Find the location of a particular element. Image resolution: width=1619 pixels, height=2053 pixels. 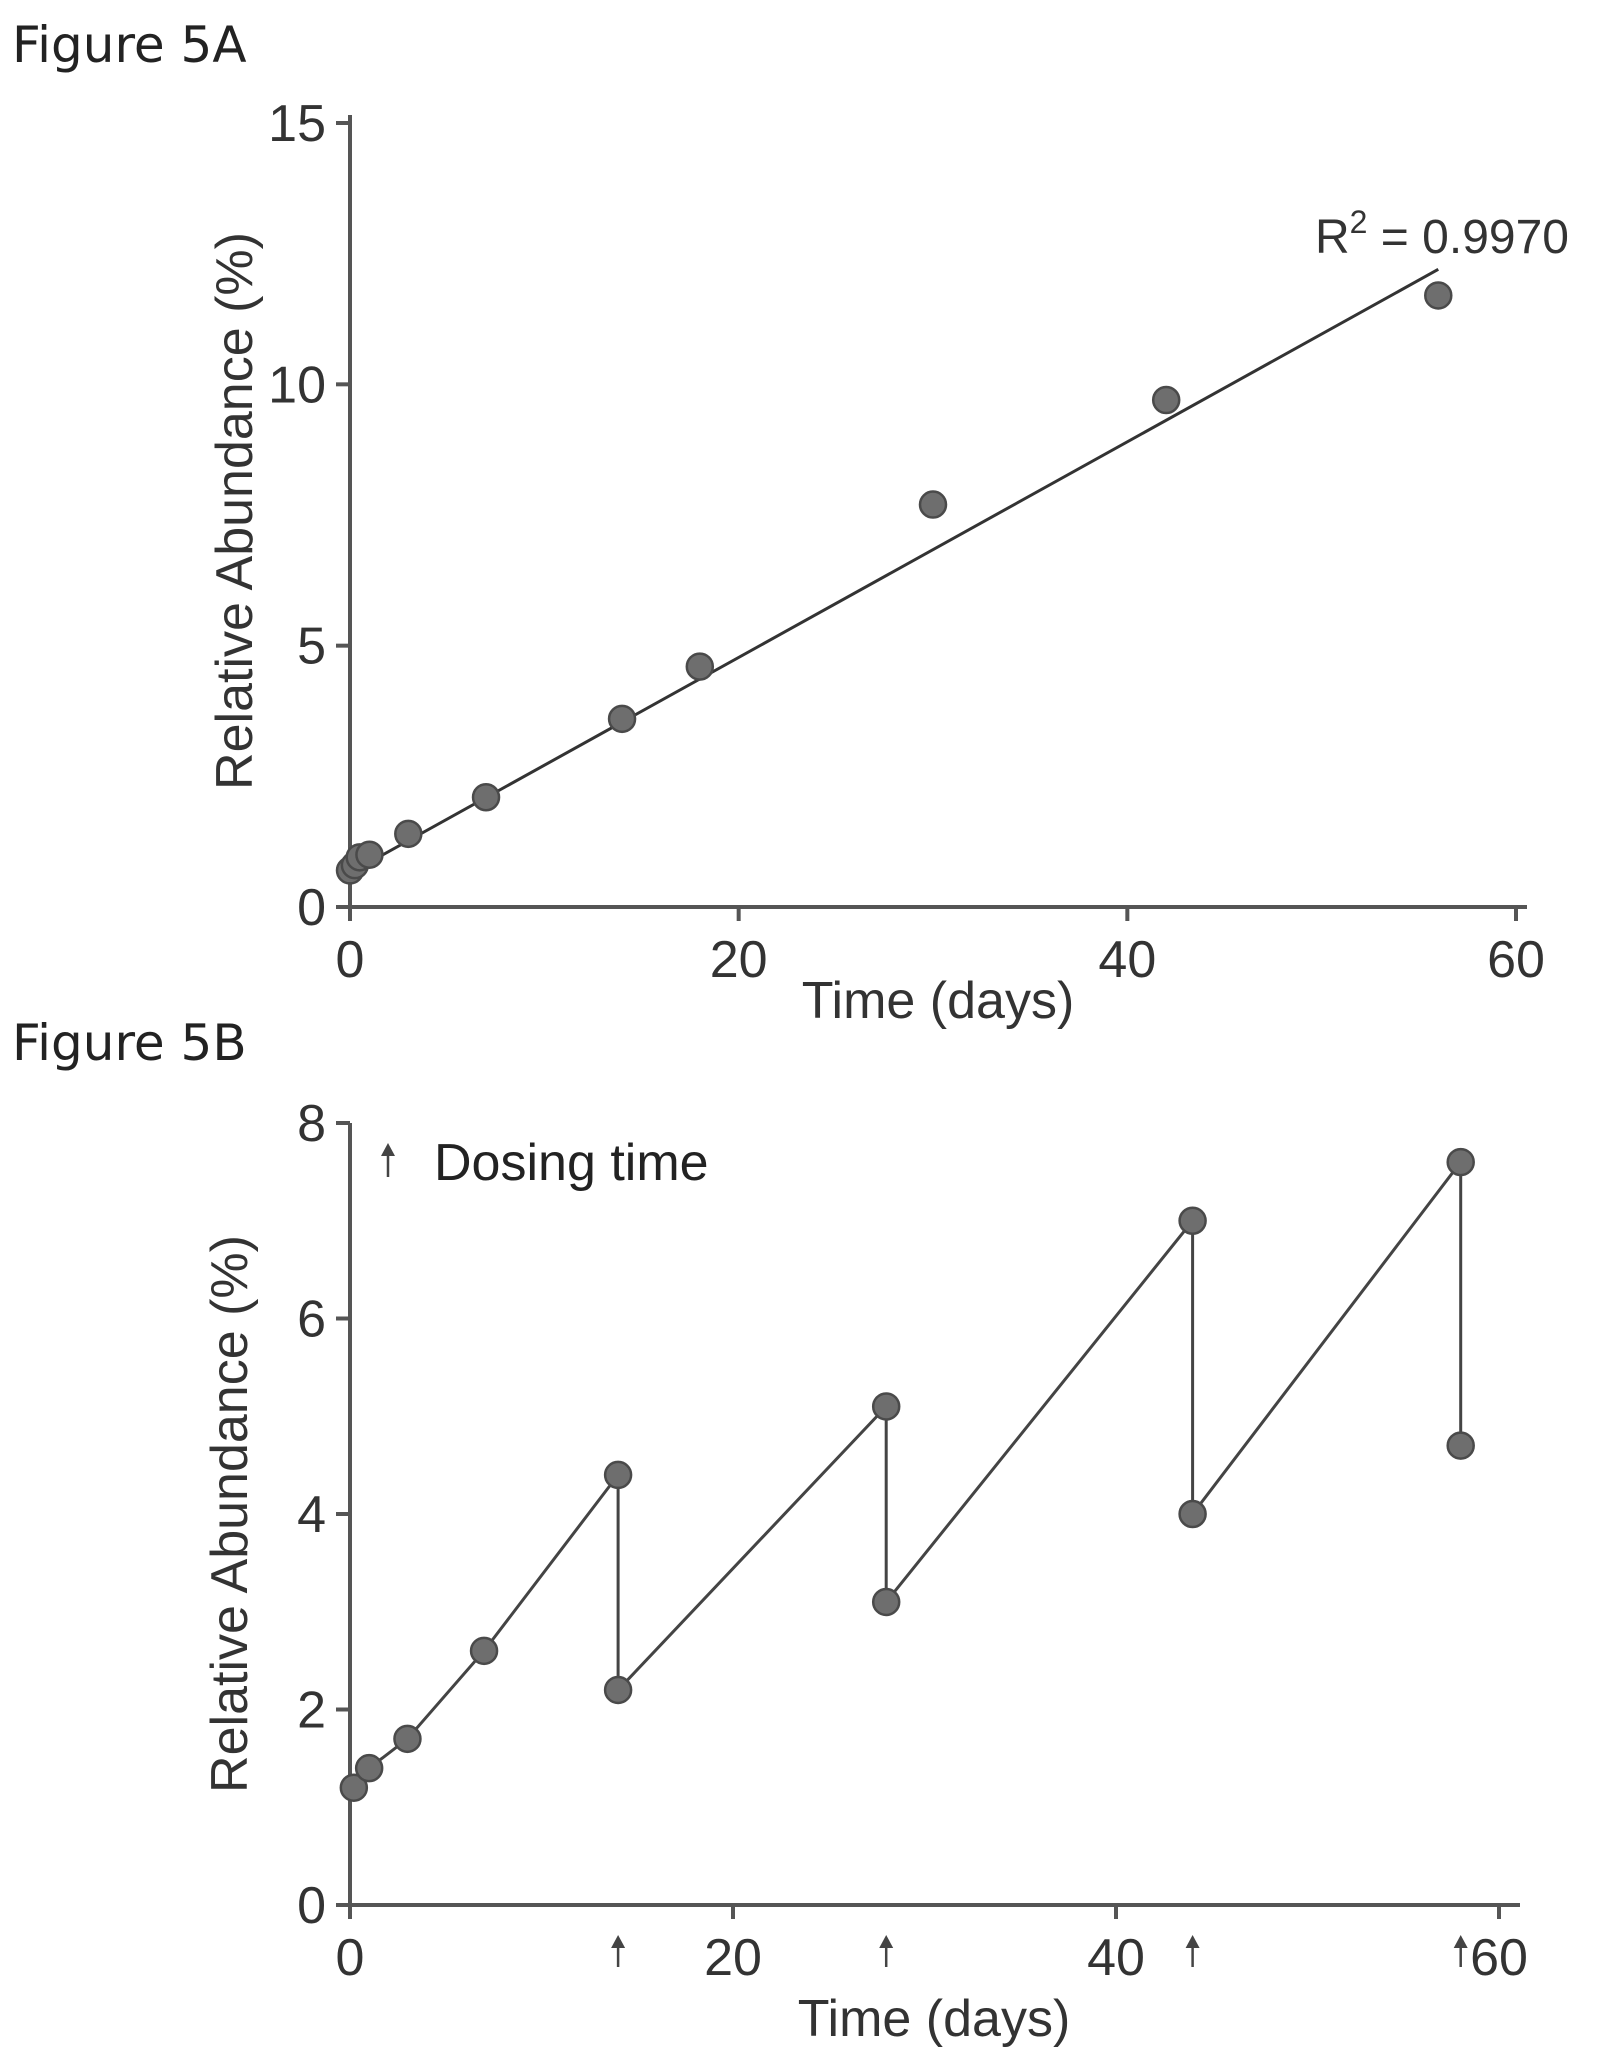

figure-5a-y-tick-label: 0 is located at coordinates (311, 908).